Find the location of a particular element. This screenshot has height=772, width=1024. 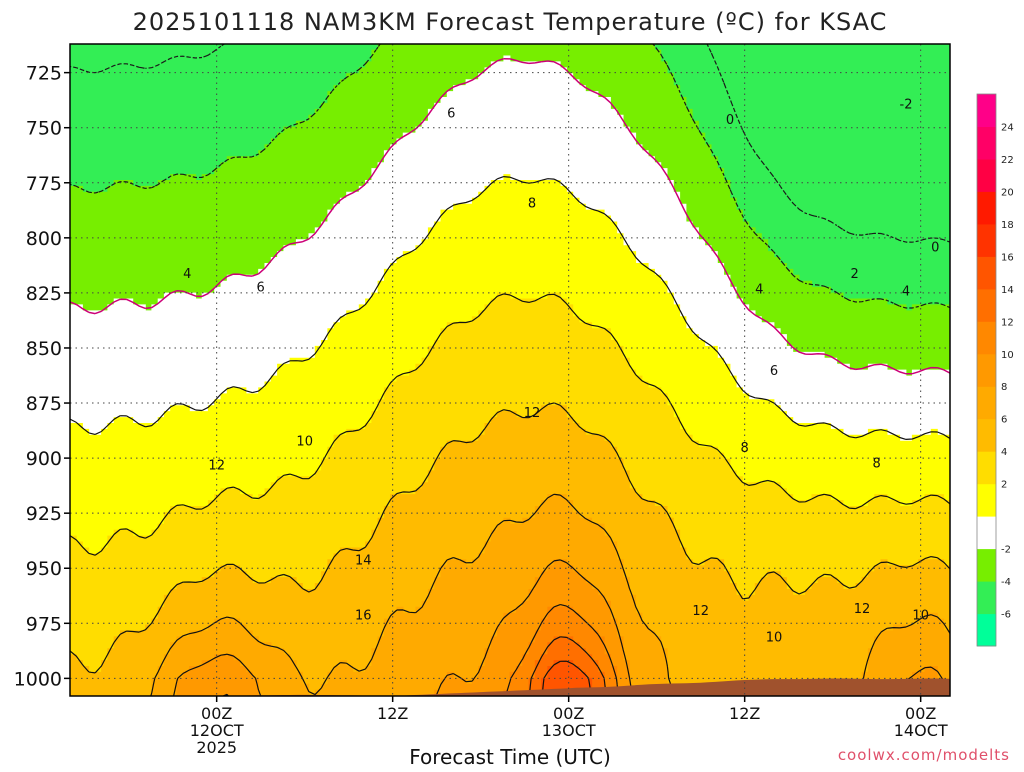

colorbar-label: 6 is located at coordinates (1004, 420).